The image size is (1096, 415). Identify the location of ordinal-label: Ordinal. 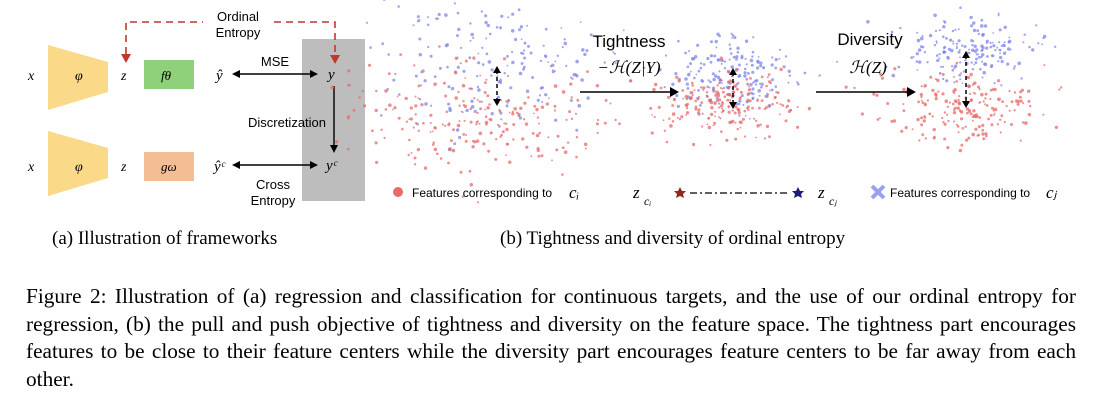
(238, 16).